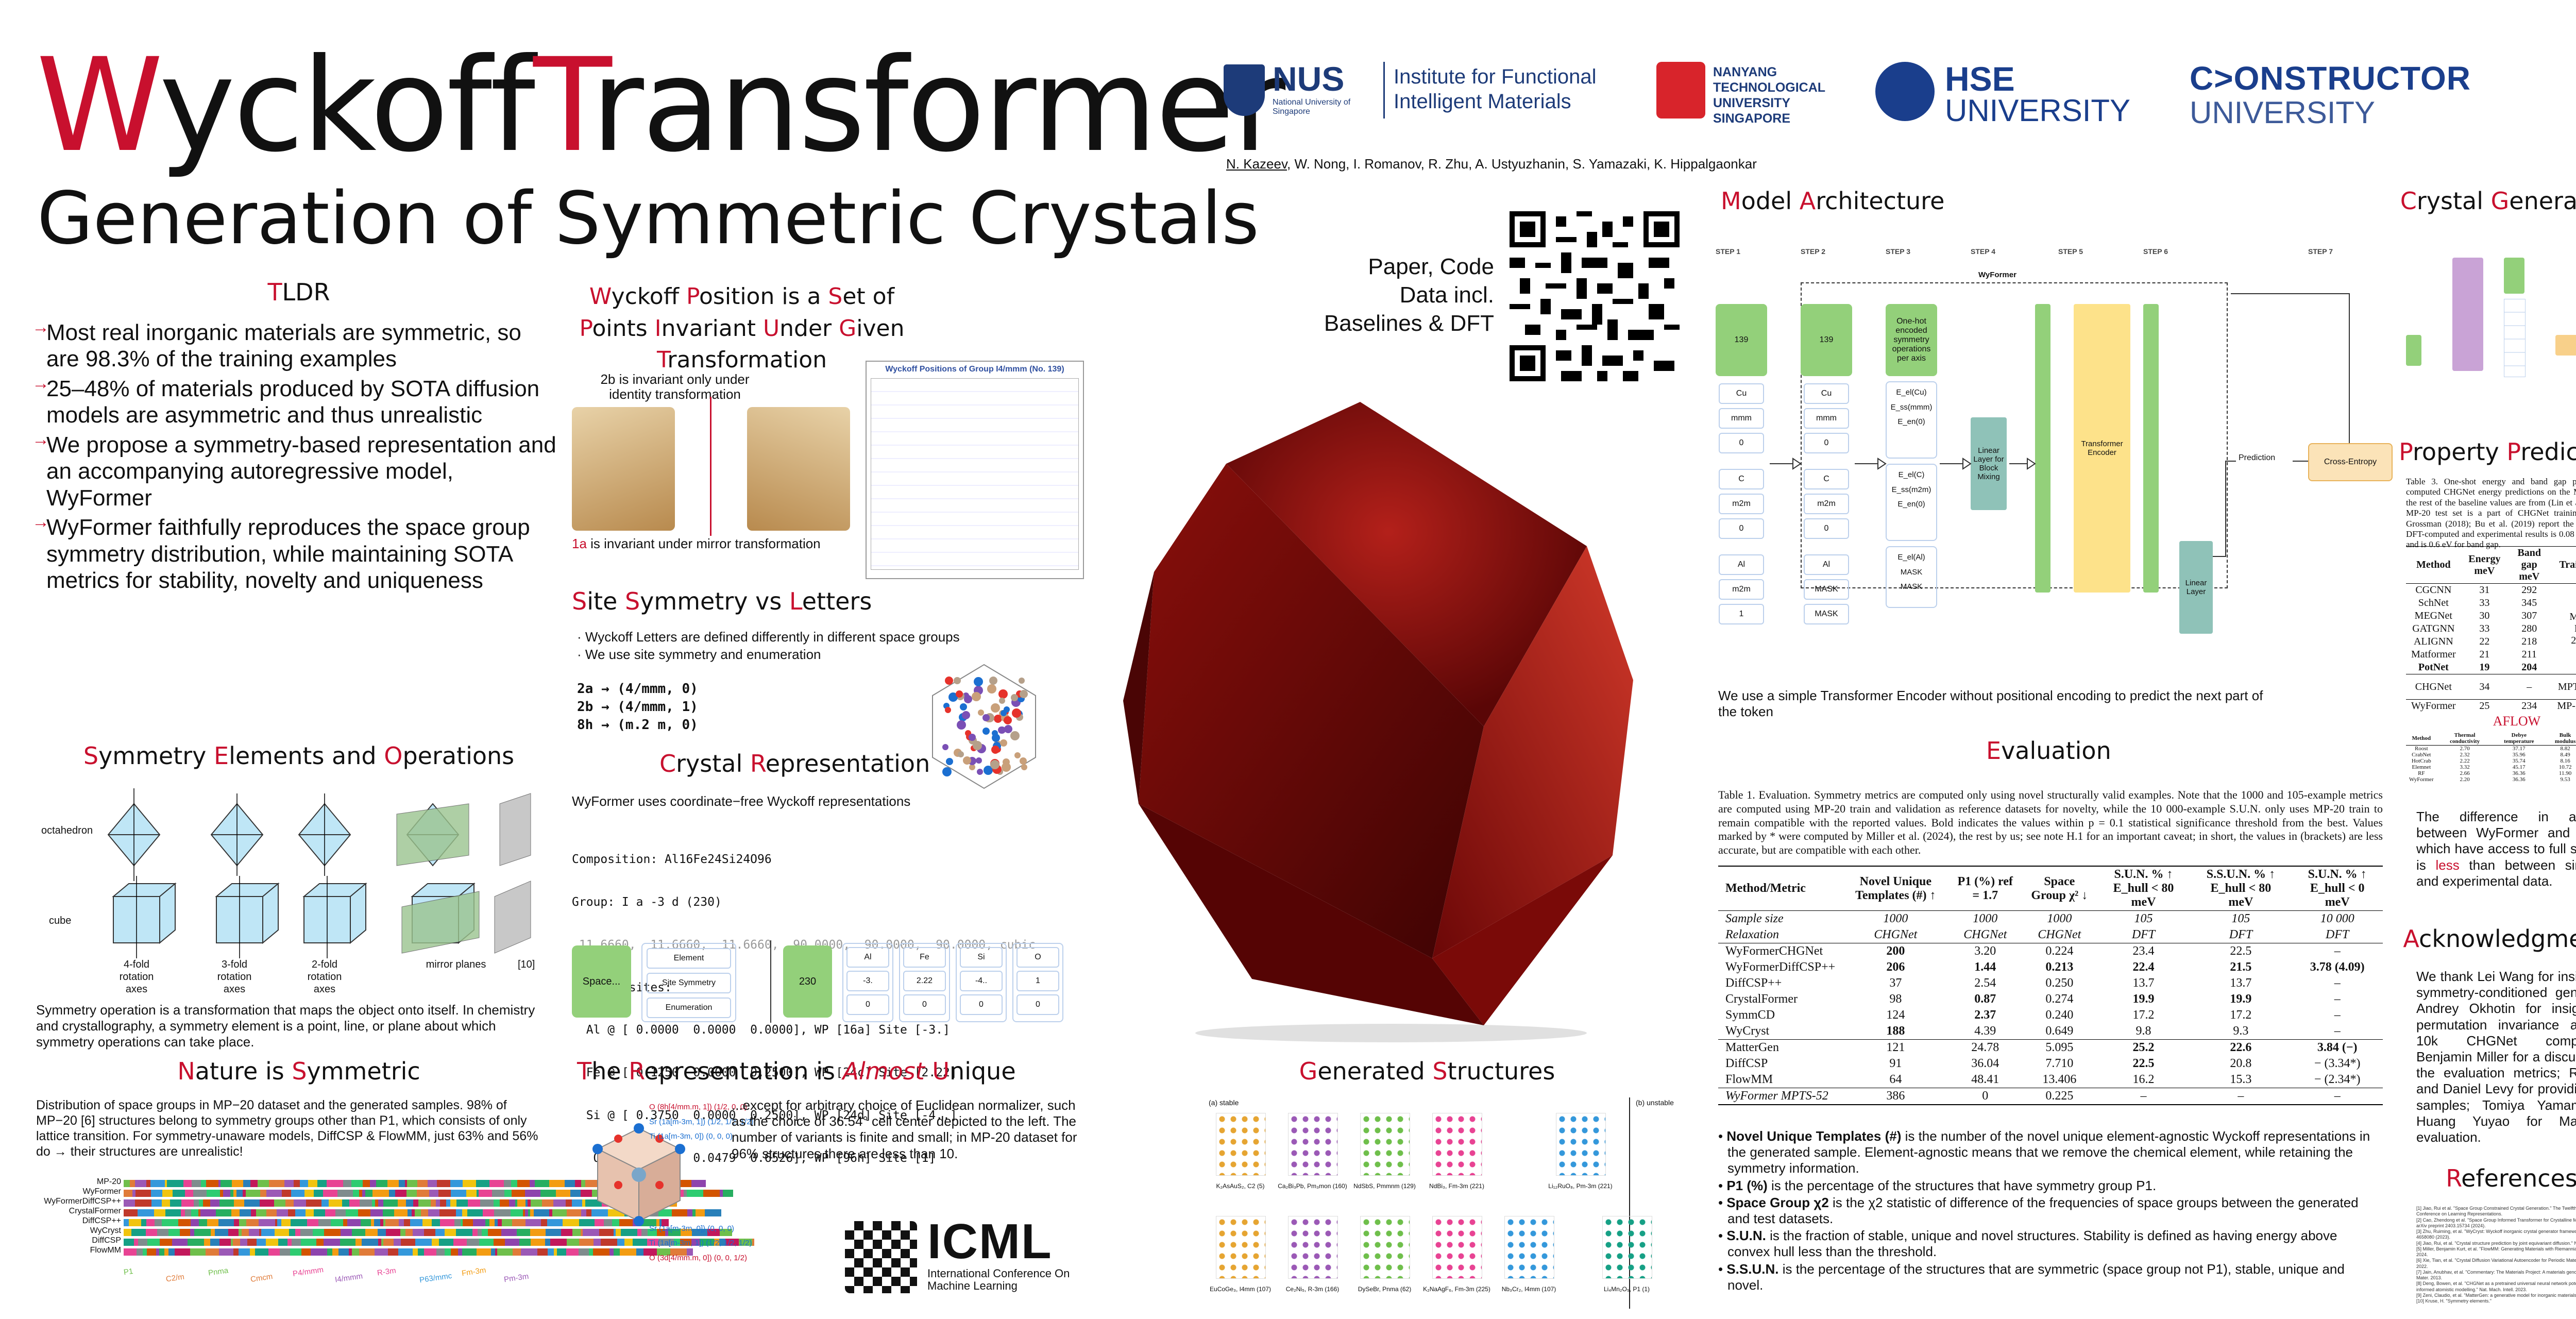 The height and width of the screenshot is (1319, 2576). What do you see at coordinates (2464, 739) in the screenshot?
I see `aflow-header: Thermal conductivity` at bounding box center [2464, 739].